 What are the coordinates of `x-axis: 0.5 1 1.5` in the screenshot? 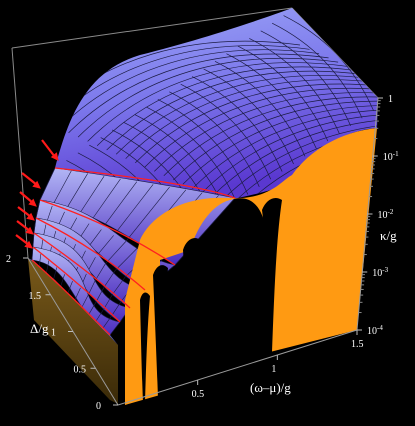 It's located at (278, 365).